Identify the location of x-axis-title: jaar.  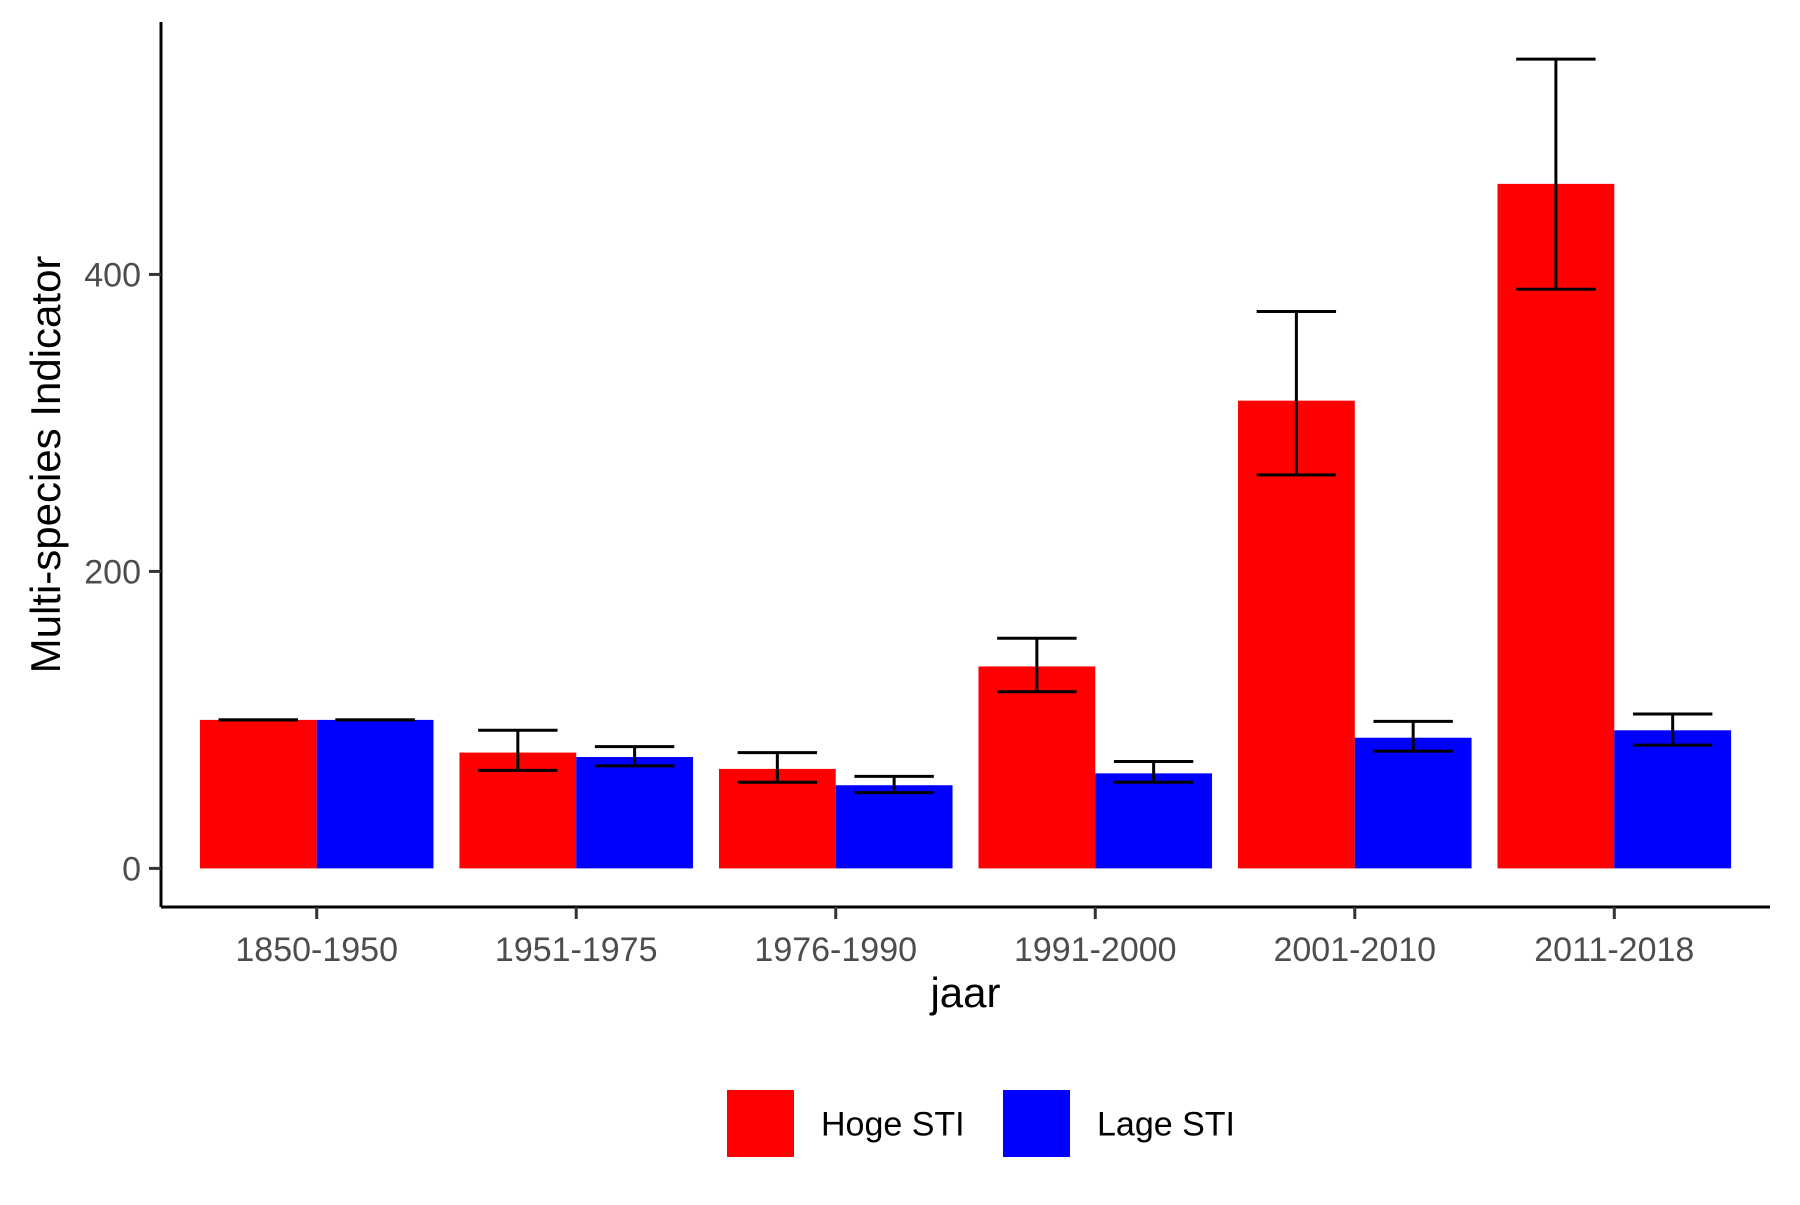
(964, 992).